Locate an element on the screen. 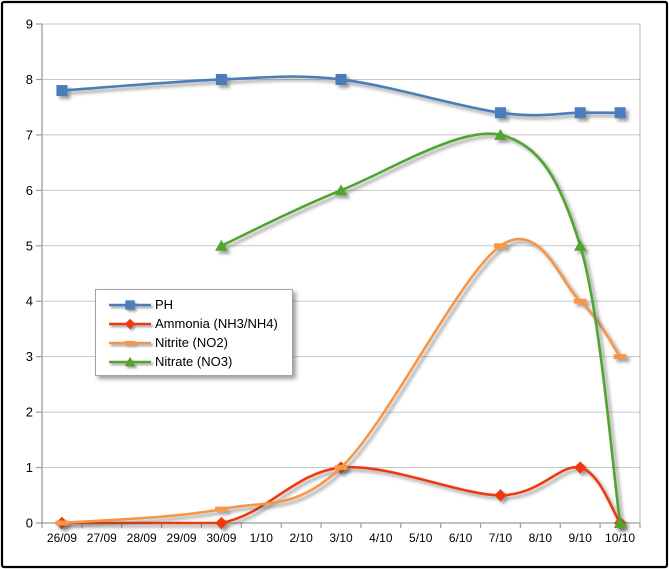  y-tick-label-3: 3 is located at coordinates (29, 356).